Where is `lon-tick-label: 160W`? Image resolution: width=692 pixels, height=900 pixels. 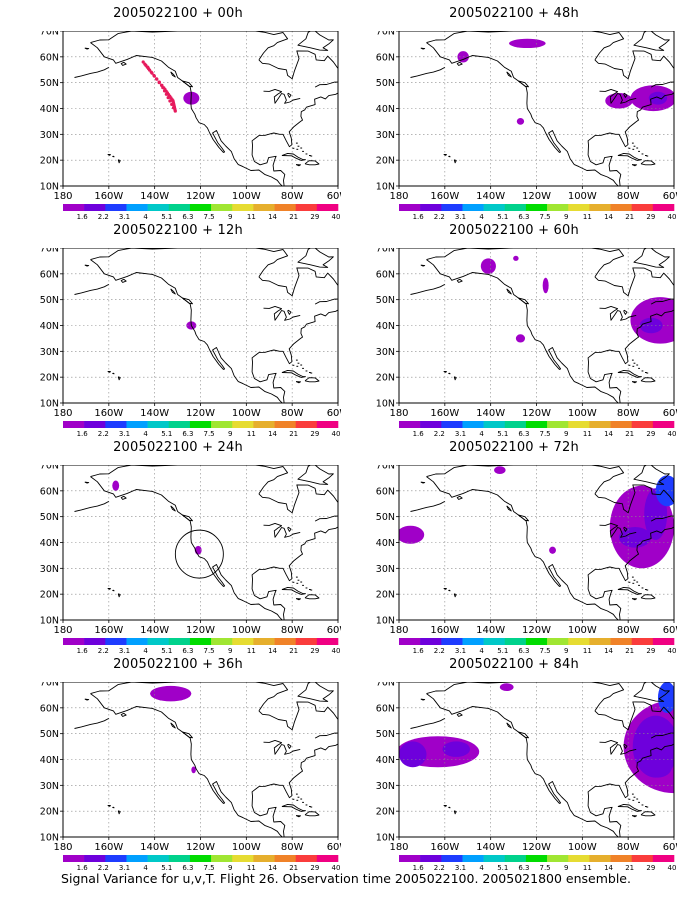
lon-tick-label: 160W is located at coordinates (108, 196).